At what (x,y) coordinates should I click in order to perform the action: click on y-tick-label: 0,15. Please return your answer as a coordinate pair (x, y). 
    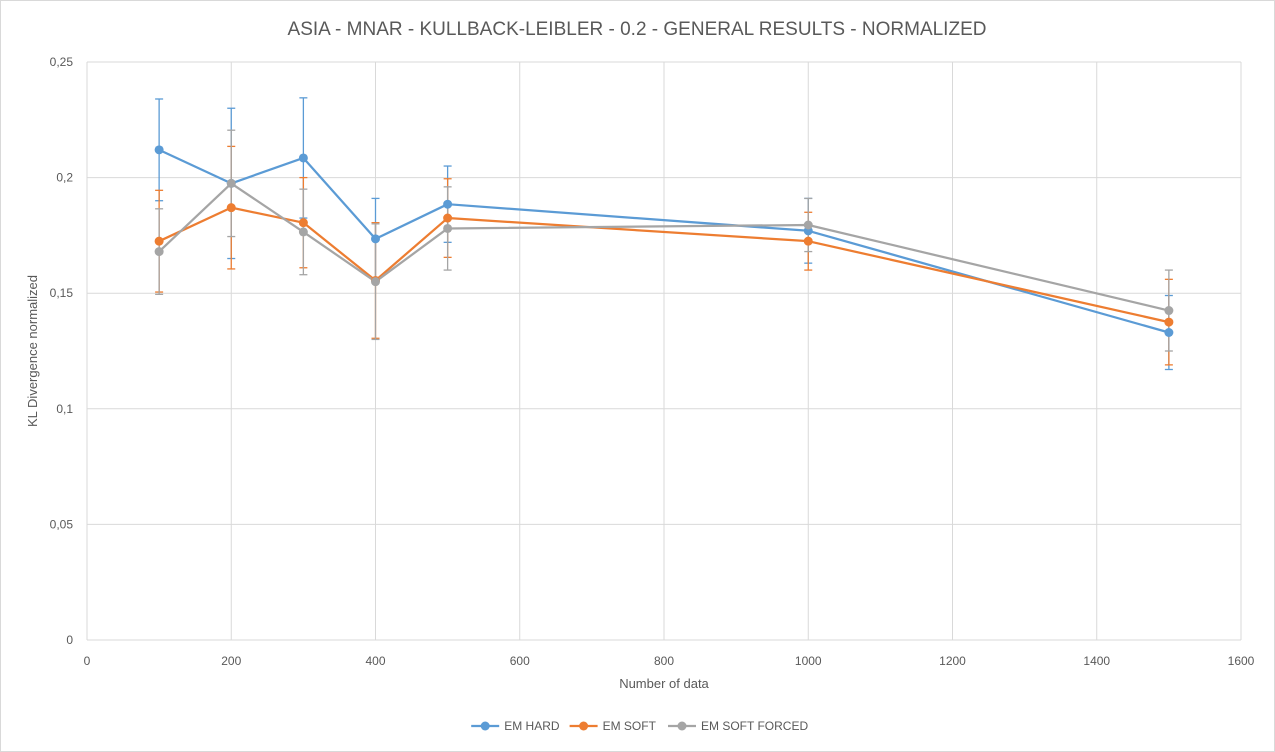
    Looking at the image, I should click on (62, 293).